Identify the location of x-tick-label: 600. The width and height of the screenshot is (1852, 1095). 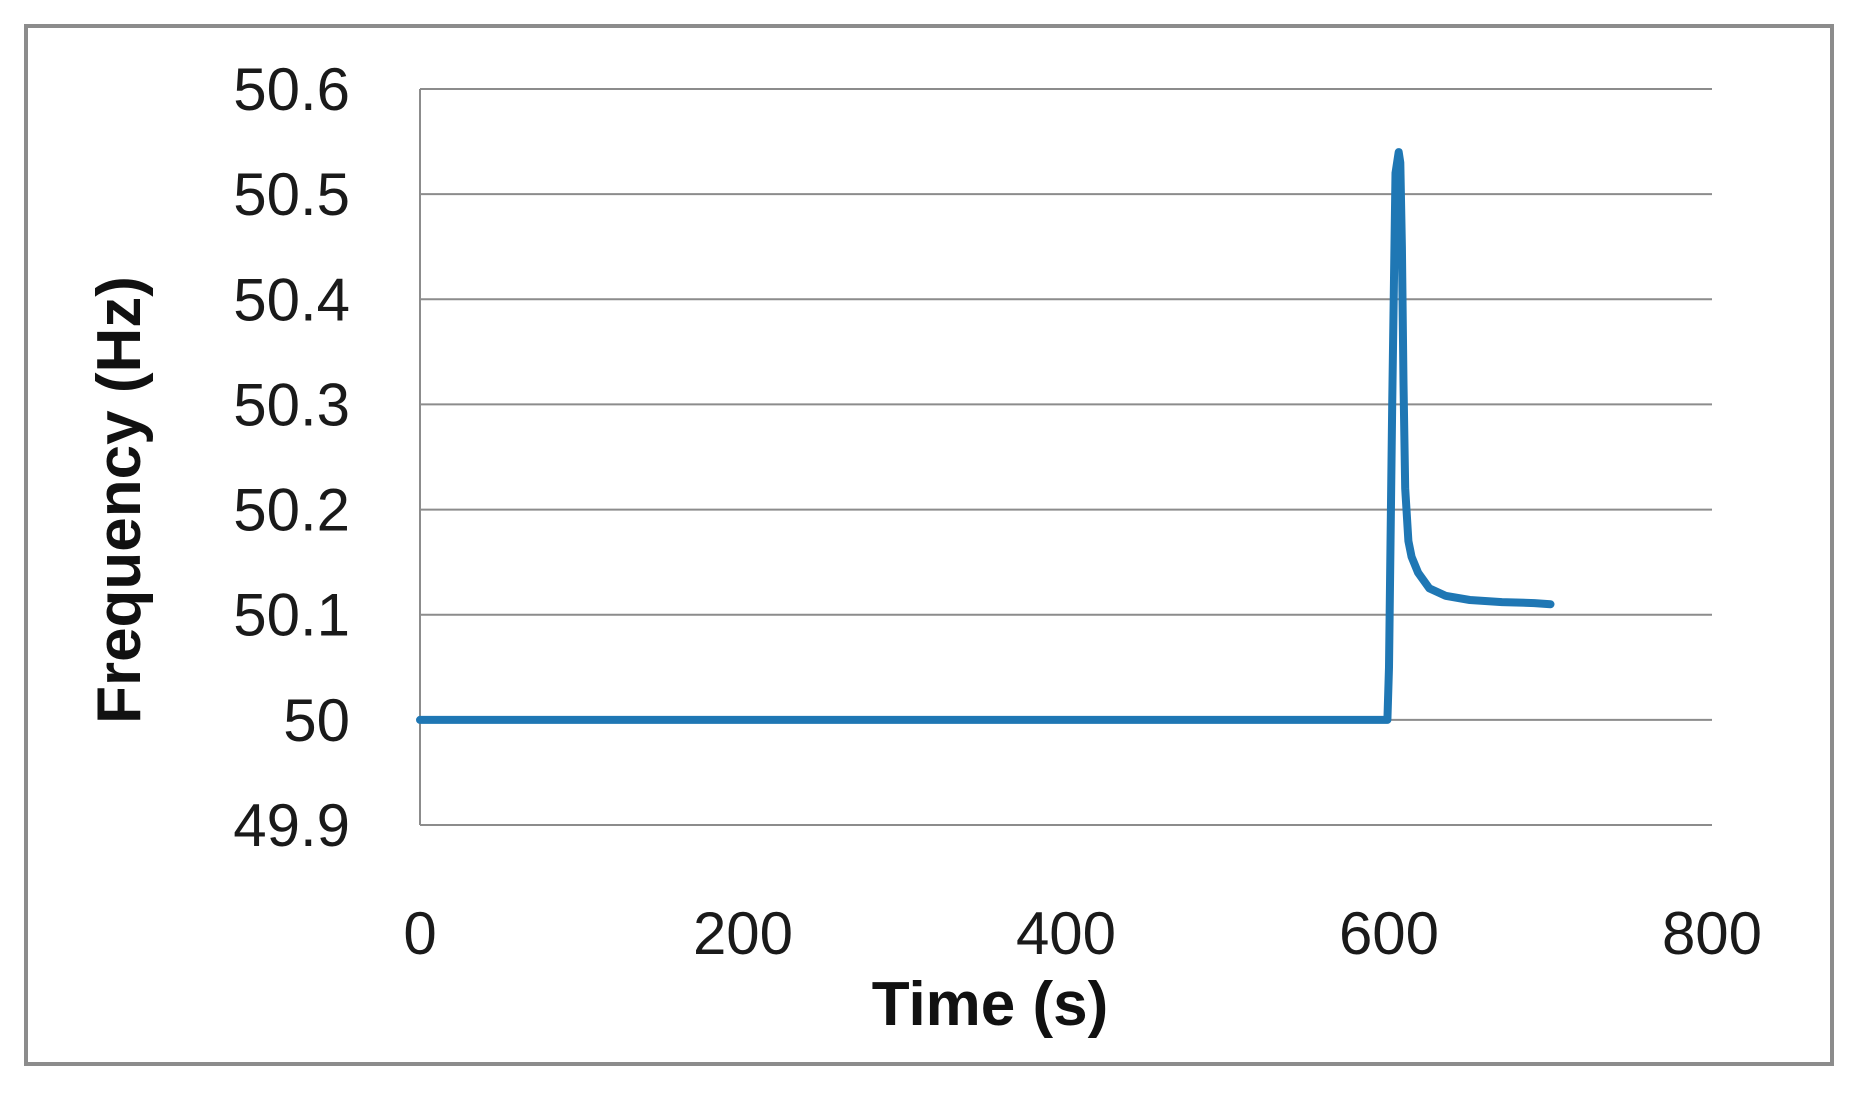
(1389, 933).